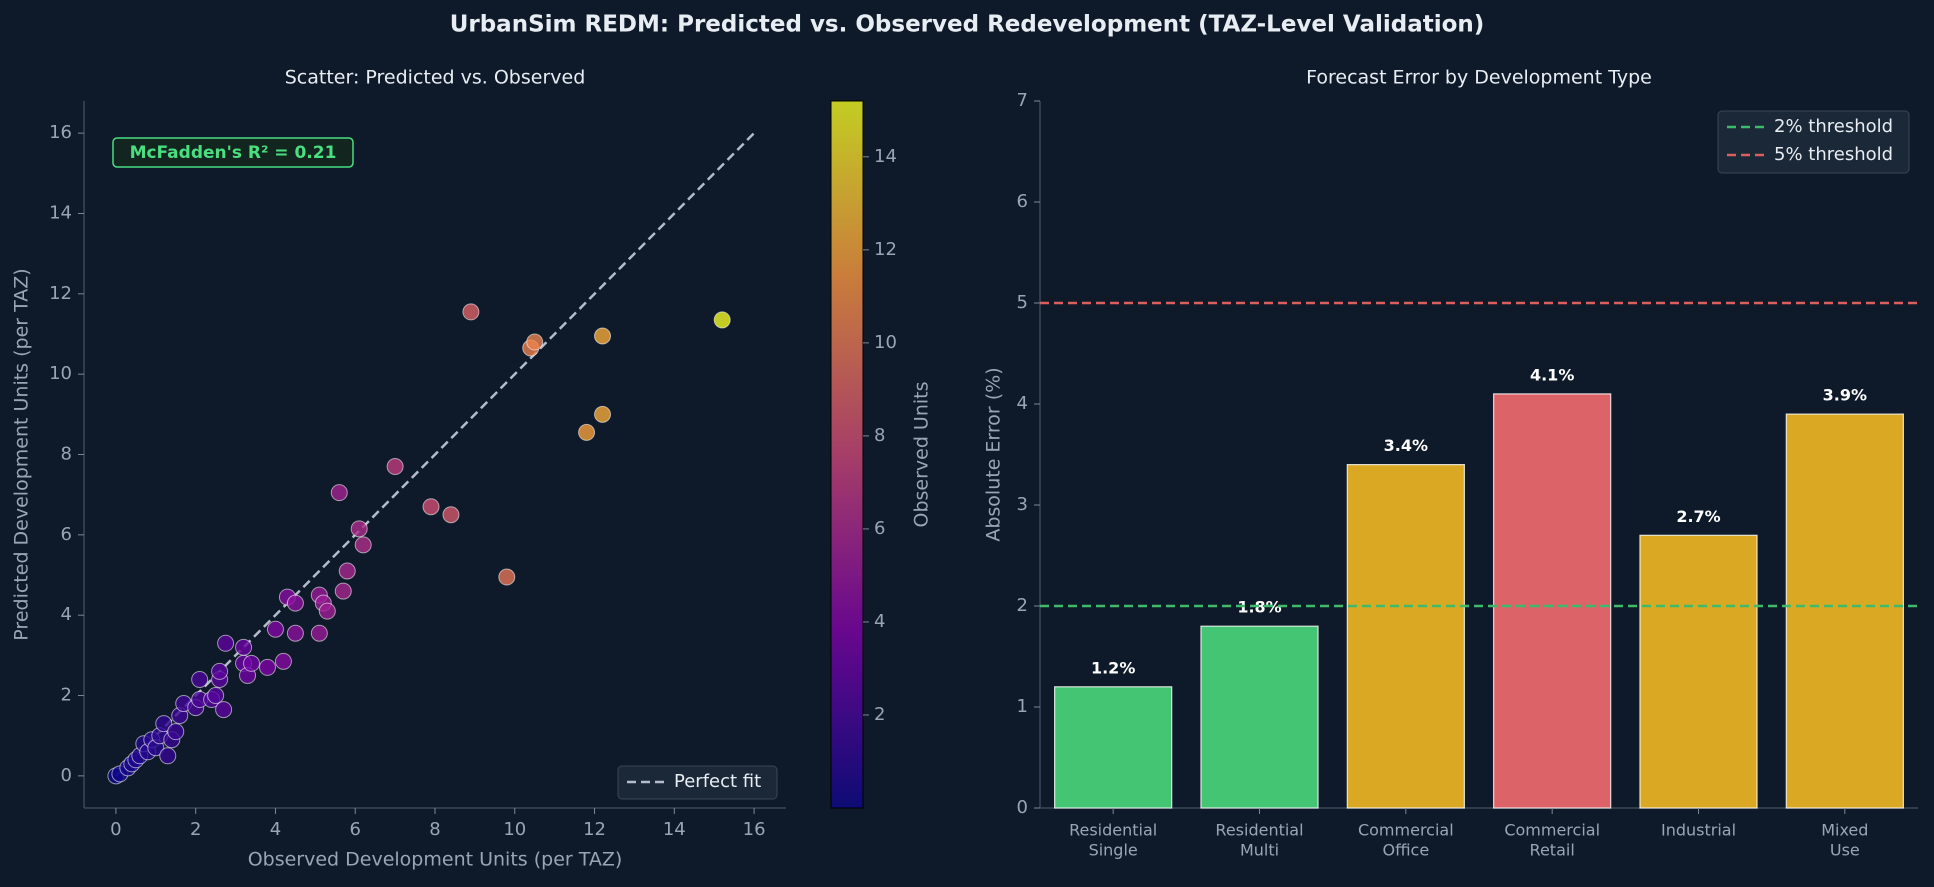 The width and height of the screenshot is (1934, 887). Describe the element at coordinates (885, 249) in the screenshot. I see `colorbar-tick-label: 12` at that location.